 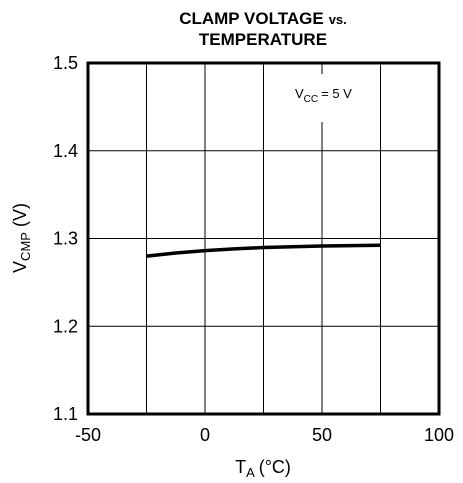 I want to click on y-axis-label-sub: CMP, so click(x=25, y=246).